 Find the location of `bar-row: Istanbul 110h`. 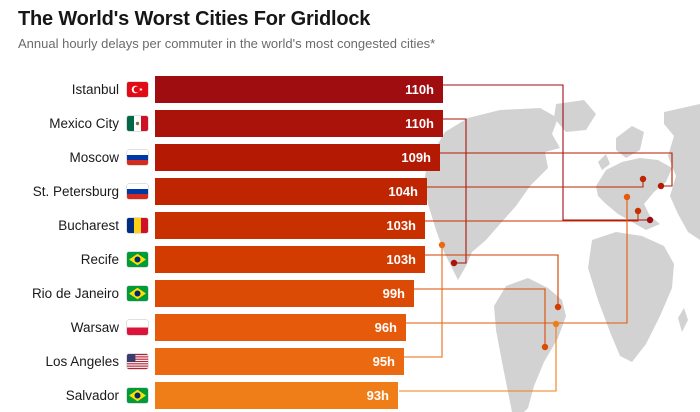

bar-row: Istanbul 110h is located at coordinates (235, 89).